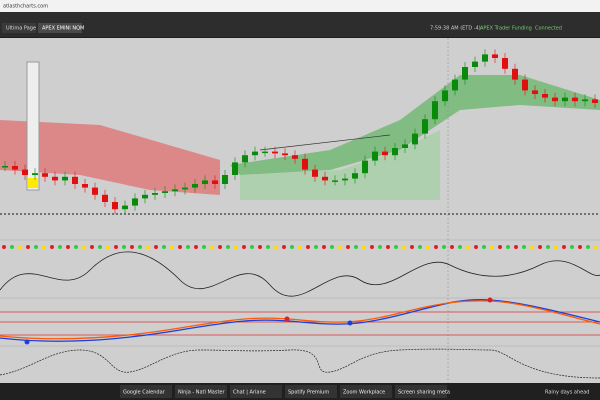 The width and height of the screenshot is (600, 400). I want to click on taskbar-label: Chat | Ariane, so click(249, 393).